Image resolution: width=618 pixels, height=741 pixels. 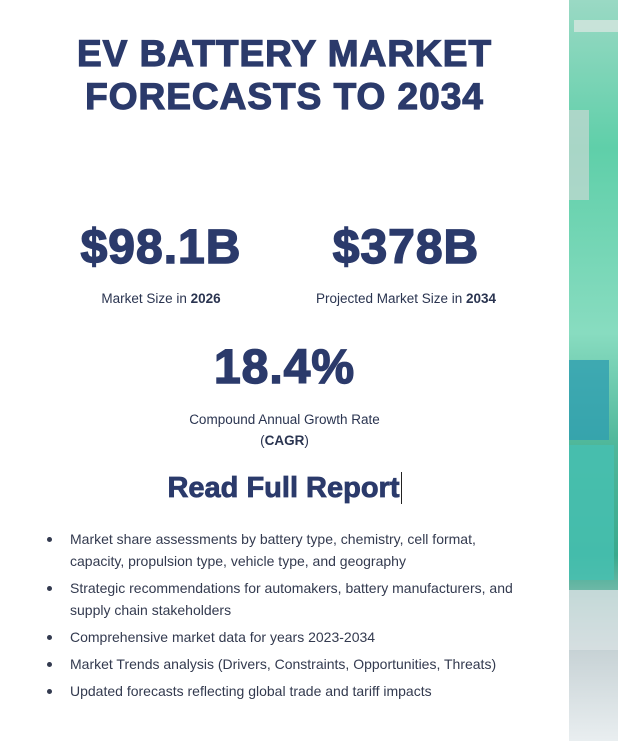 What do you see at coordinates (406, 247) in the screenshot?
I see `stat-value: $378B` at bounding box center [406, 247].